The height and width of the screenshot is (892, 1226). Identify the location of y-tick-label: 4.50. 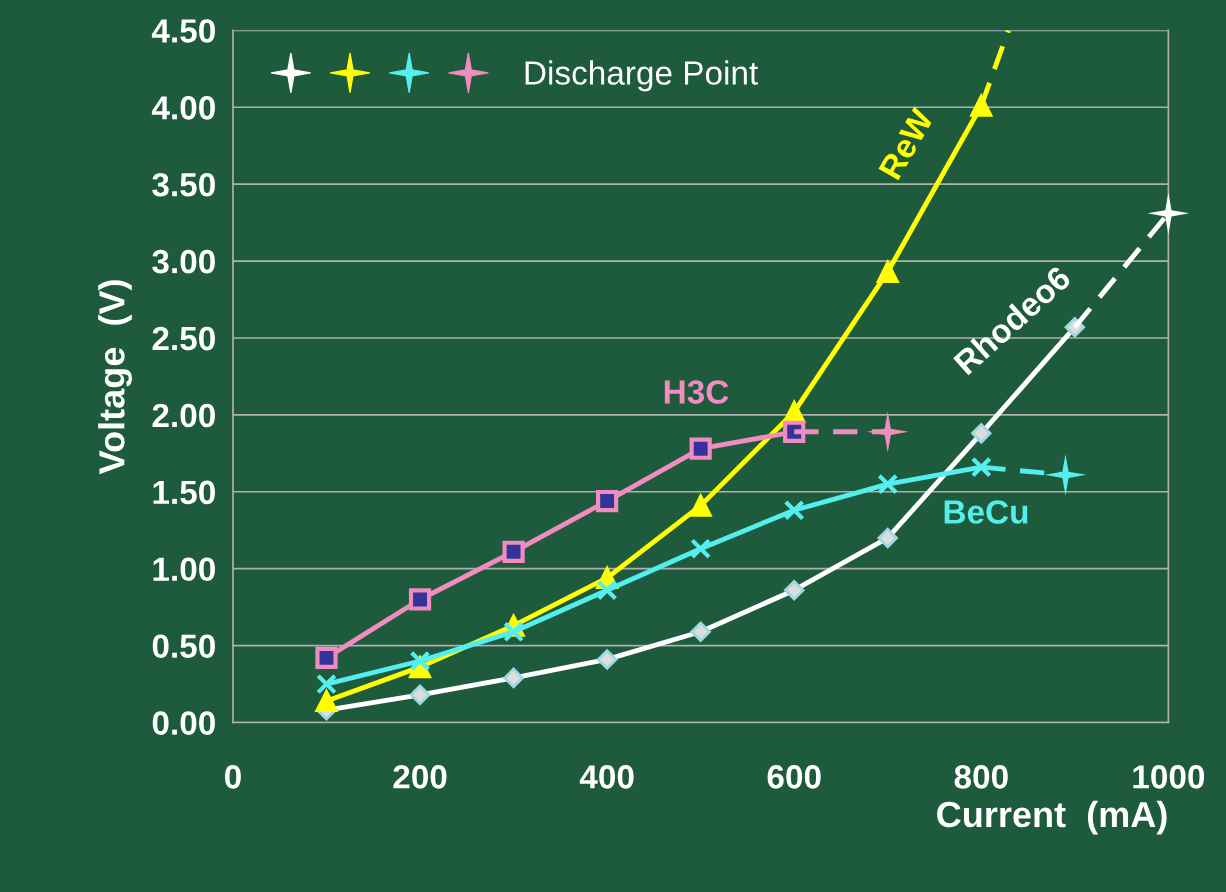
(183, 31).